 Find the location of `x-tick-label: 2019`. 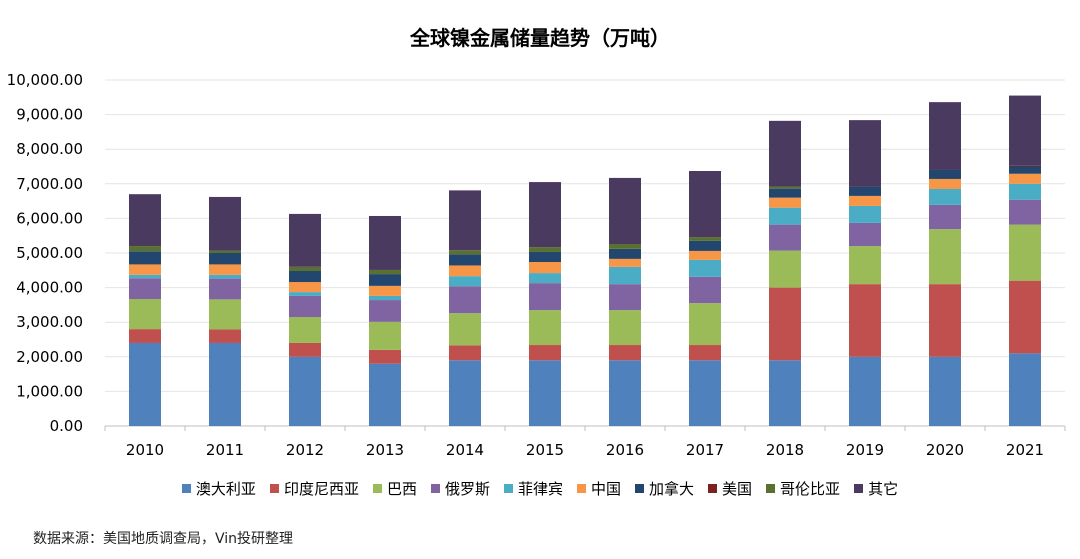

x-tick-label: 2019 is located at coordinates (865, 450).